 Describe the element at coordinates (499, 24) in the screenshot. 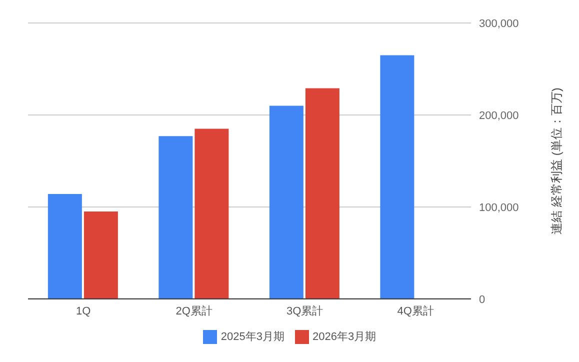

I see `y-tick-label: 300,000` at that location.